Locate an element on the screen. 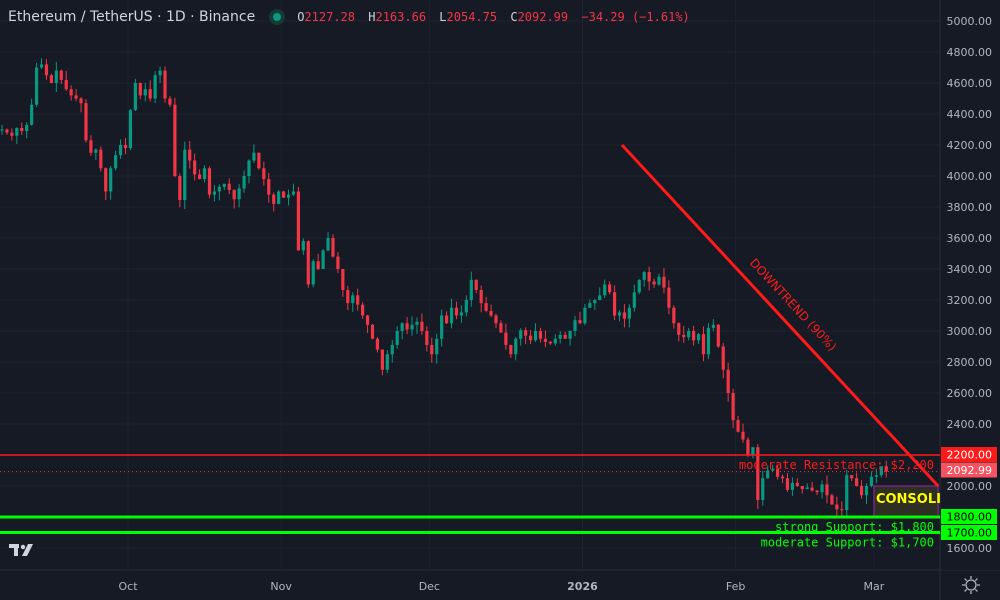 The image size is (1000, 600). price-axis-badge-label: 1700.00 is located at coordinates (970, 533).